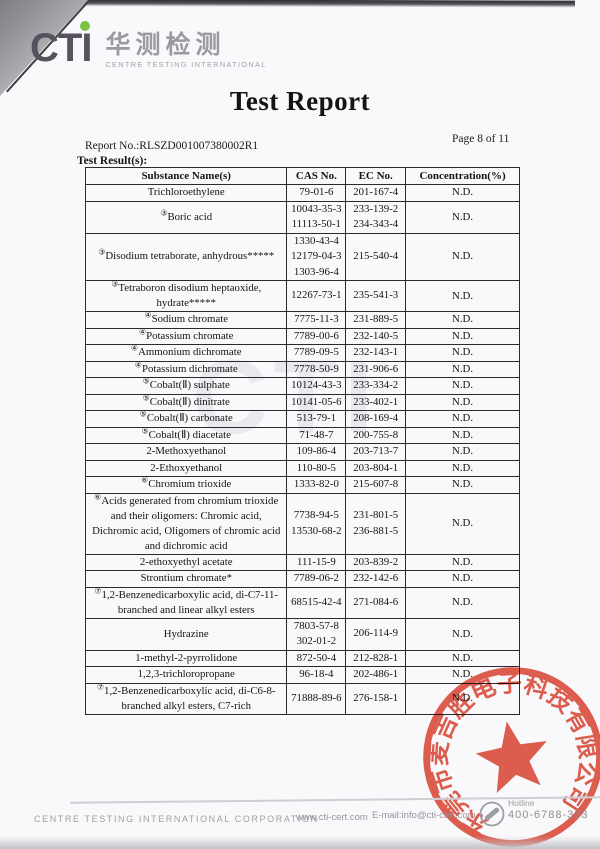 The height and width of the screenshot is (849, 600). What do you see at coordinates (316, 217) in the screenshot?
I see `cas-number-cell: 10043-35-3 11113-50-1` at bounding box center [316, 217].